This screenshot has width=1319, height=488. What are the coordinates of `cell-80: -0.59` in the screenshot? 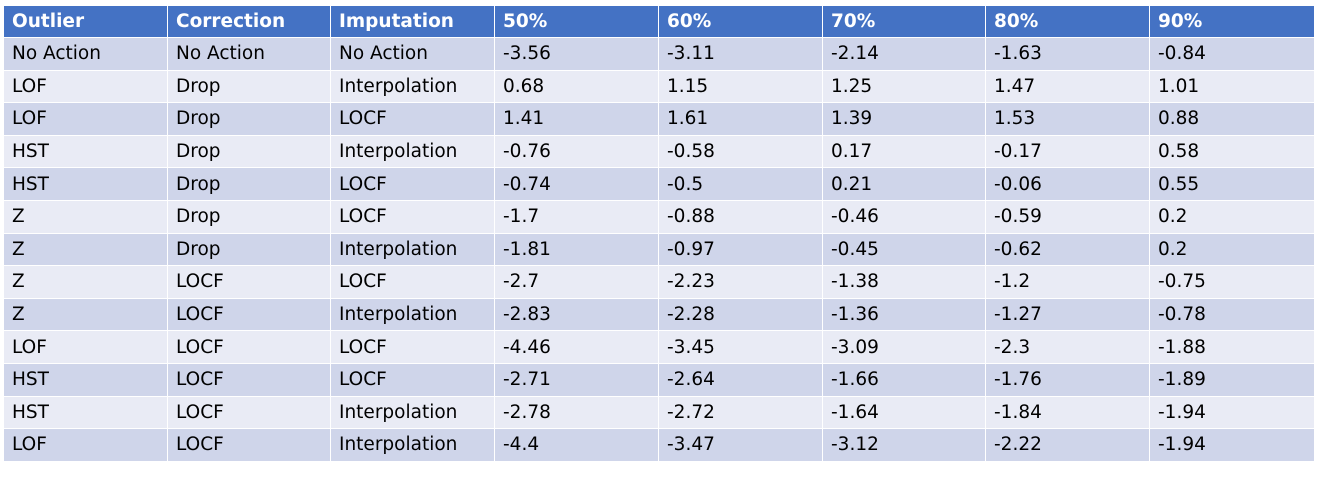 It's located at (1067, 216).